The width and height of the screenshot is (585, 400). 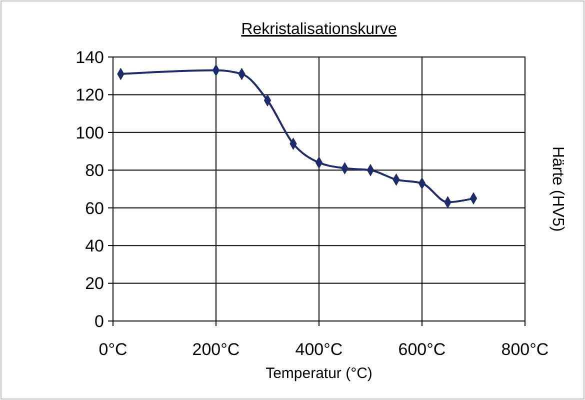 What do you see at coordinates (319, 29) in the screenshot?
I see `chart-title: Rekristalisationskurve` at bounding box center [319, 29].